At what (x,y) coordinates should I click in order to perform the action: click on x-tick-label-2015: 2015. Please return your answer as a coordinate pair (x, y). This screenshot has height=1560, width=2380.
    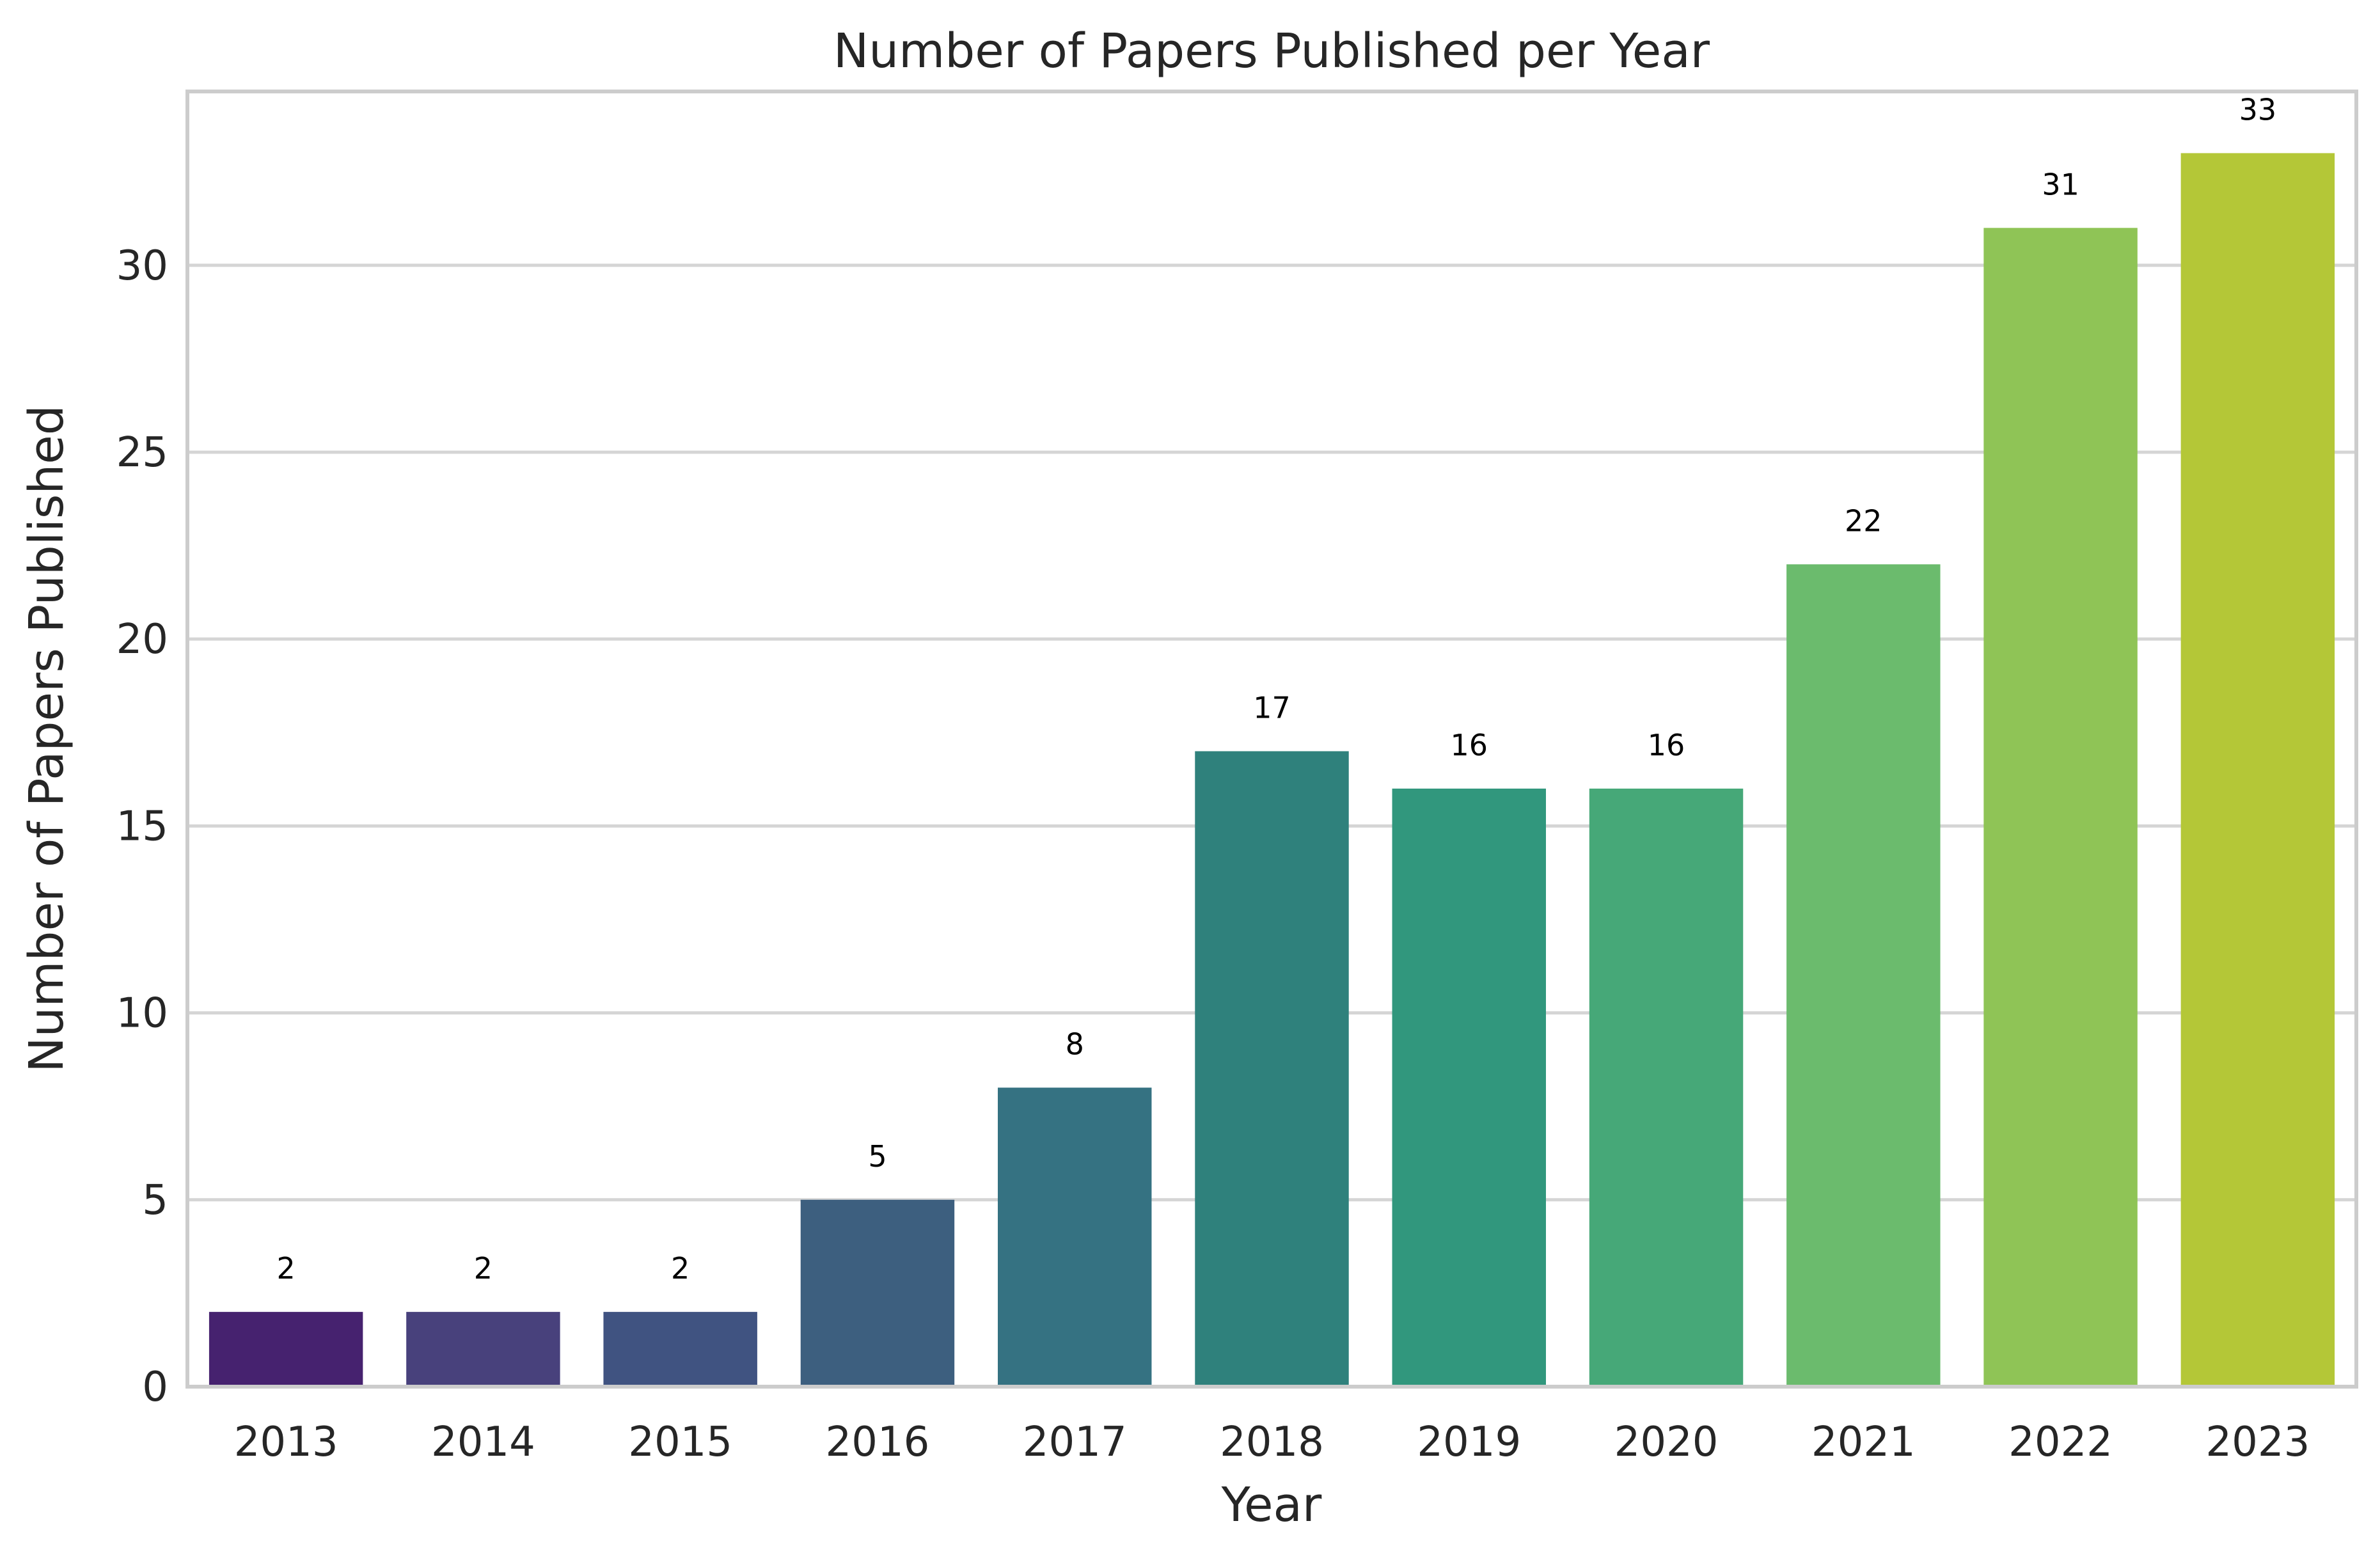
    Looking at the image, I should click on (680, 1442).